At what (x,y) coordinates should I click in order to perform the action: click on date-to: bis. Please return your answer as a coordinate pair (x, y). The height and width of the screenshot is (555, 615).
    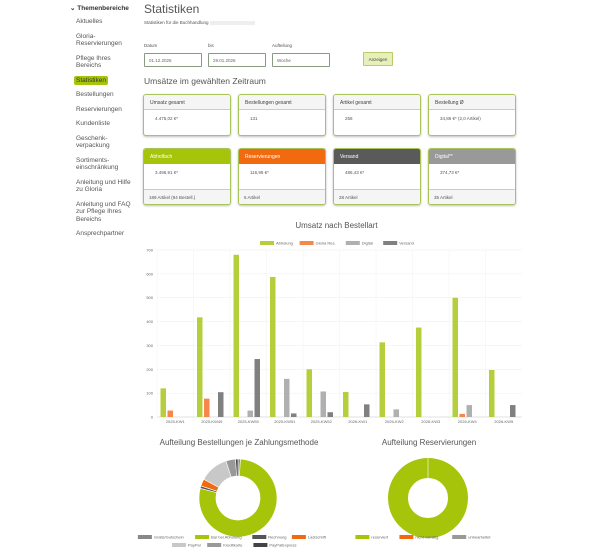
    Looking at the image, I should click on (237, 55).